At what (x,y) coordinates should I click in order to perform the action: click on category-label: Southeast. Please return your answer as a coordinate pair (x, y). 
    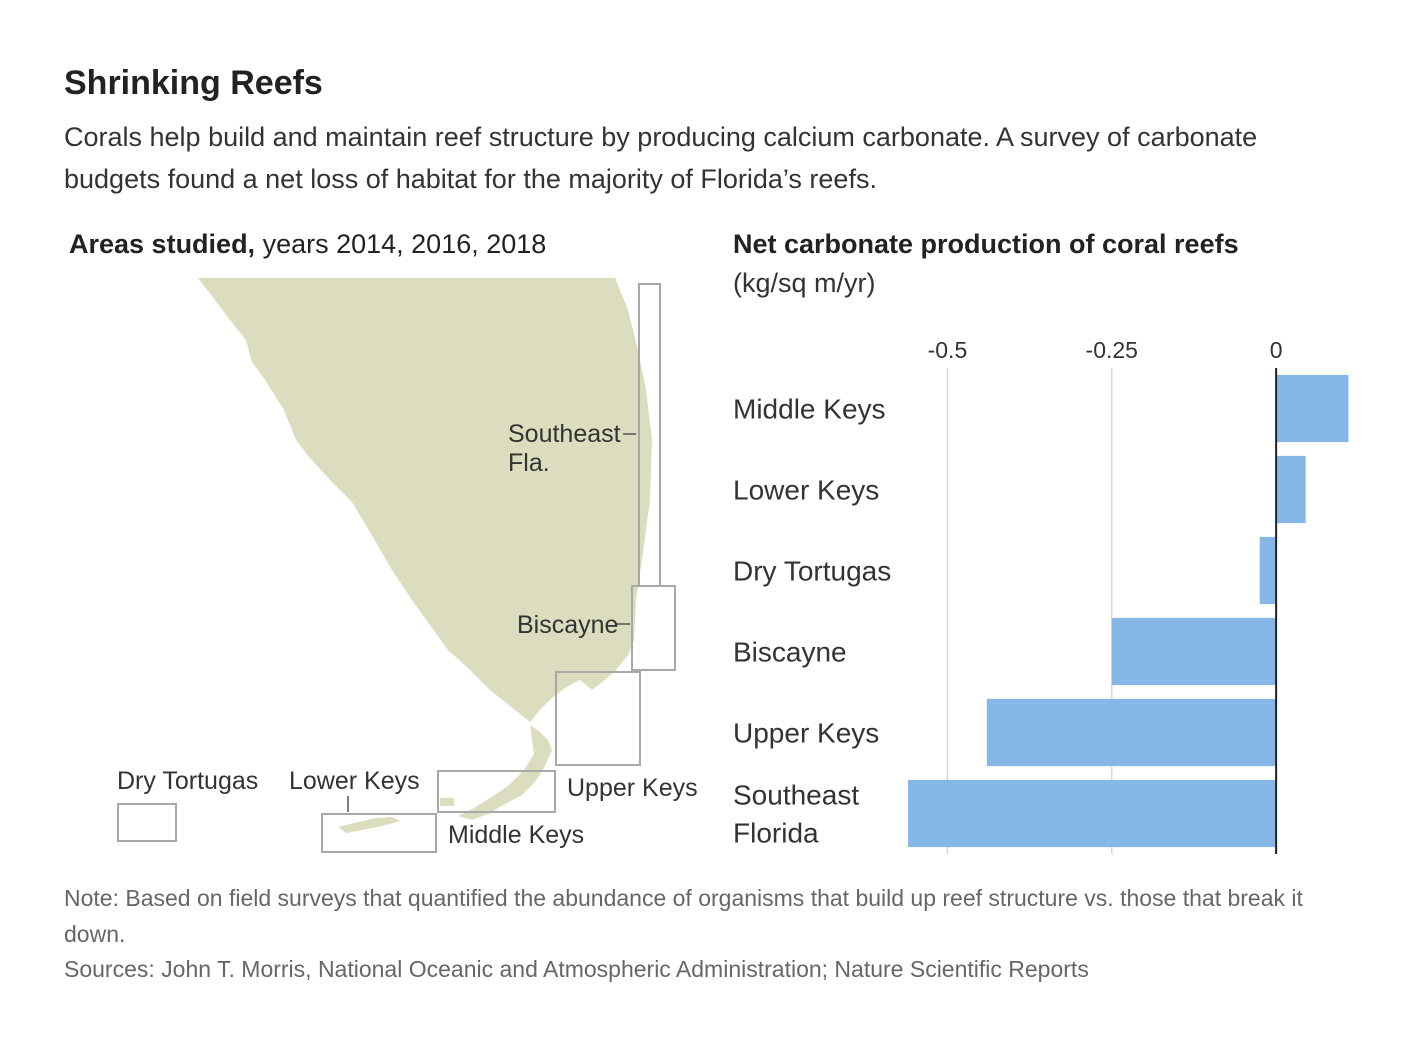
    Looking at the image, I should click on (796, 795).